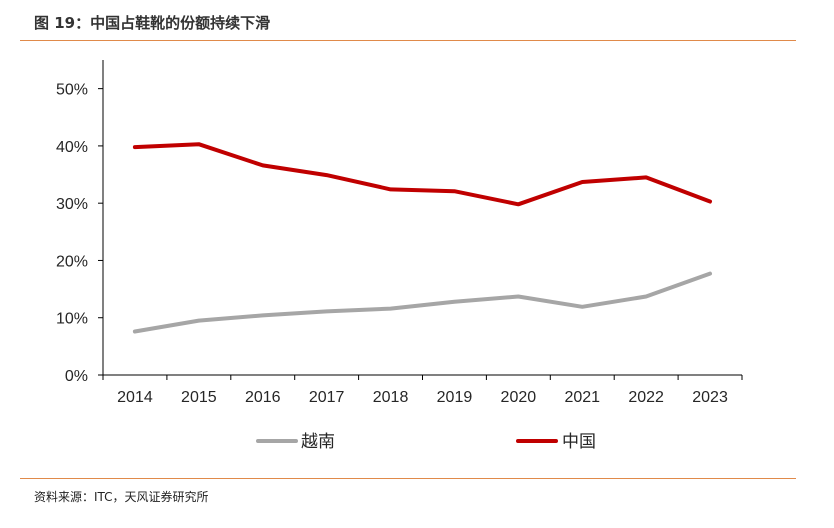  Describe the element at coordinates (72, 261) in the screenshot. I see `y-tick-label: 20%` at that location.